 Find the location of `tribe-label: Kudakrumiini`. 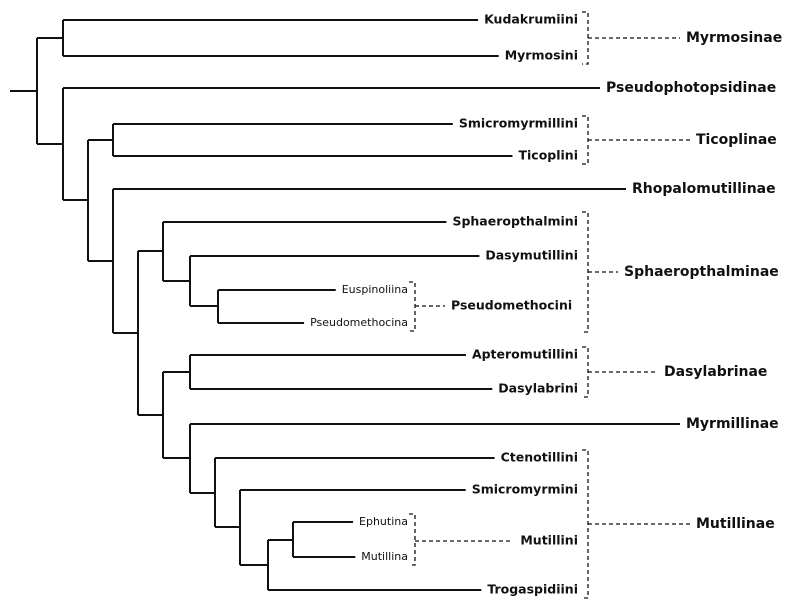

tribe-label: Kudakrumiini is located at coordinates (531, 19).